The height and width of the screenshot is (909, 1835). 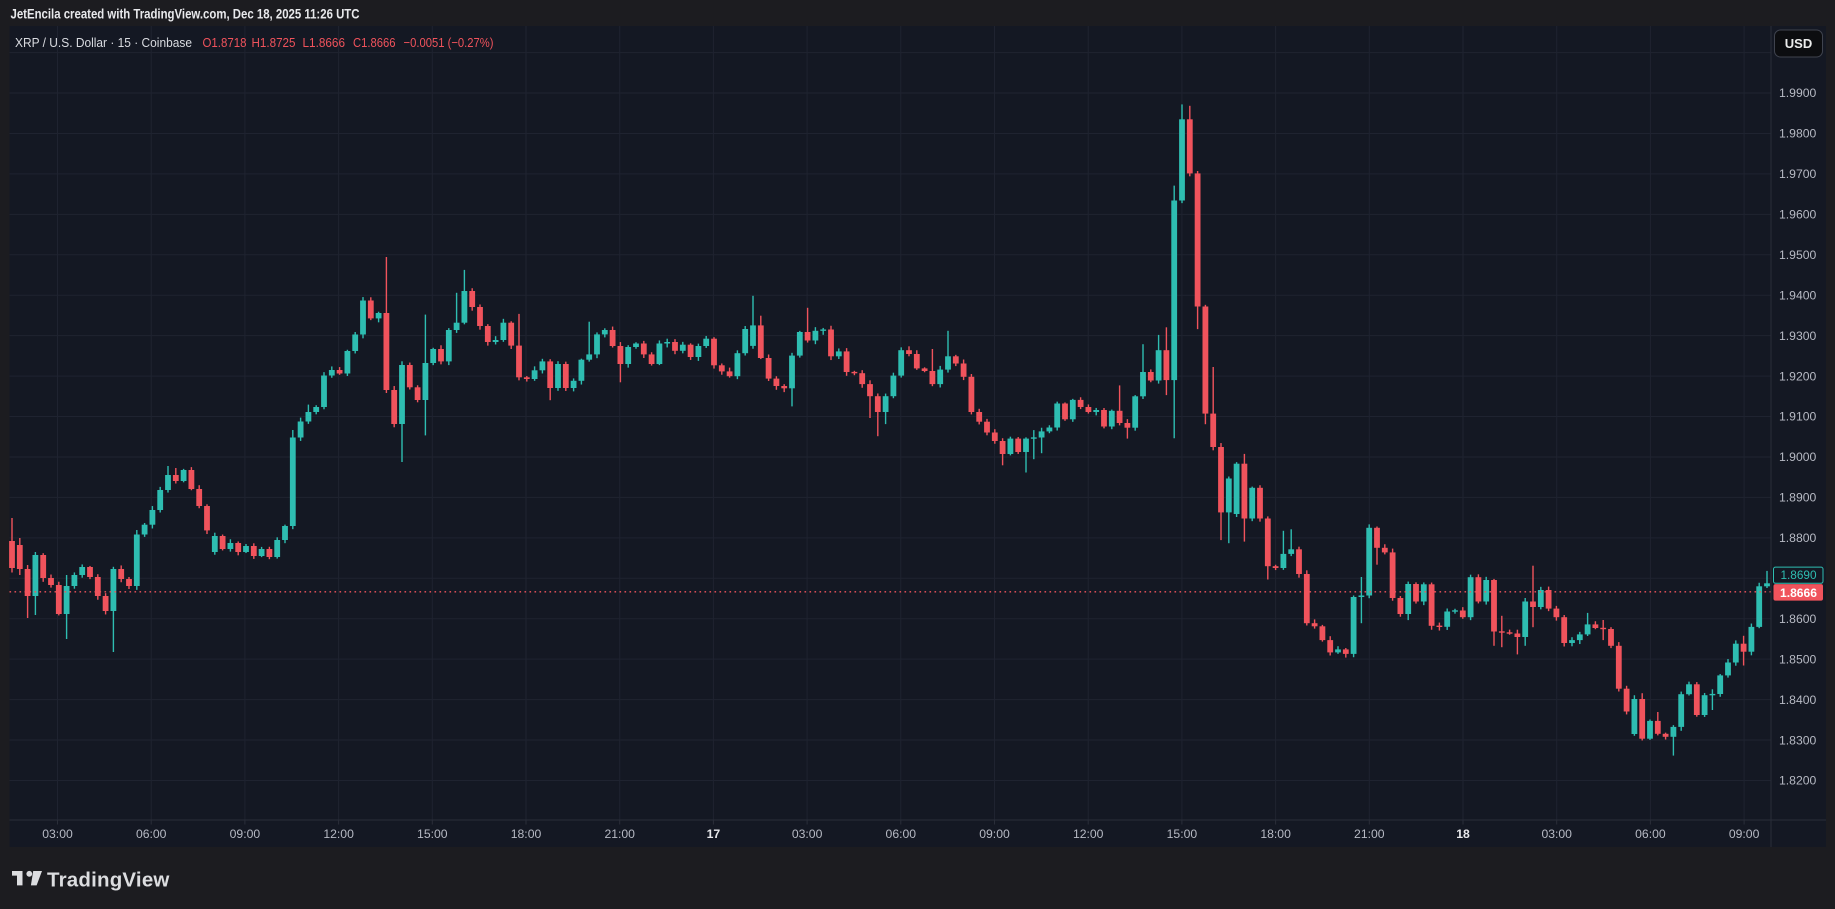 What do you see at coordinates (1797, 255) in the screenshot?
I see `svg-text: 1.9500` at bounding box center [1797, 255].